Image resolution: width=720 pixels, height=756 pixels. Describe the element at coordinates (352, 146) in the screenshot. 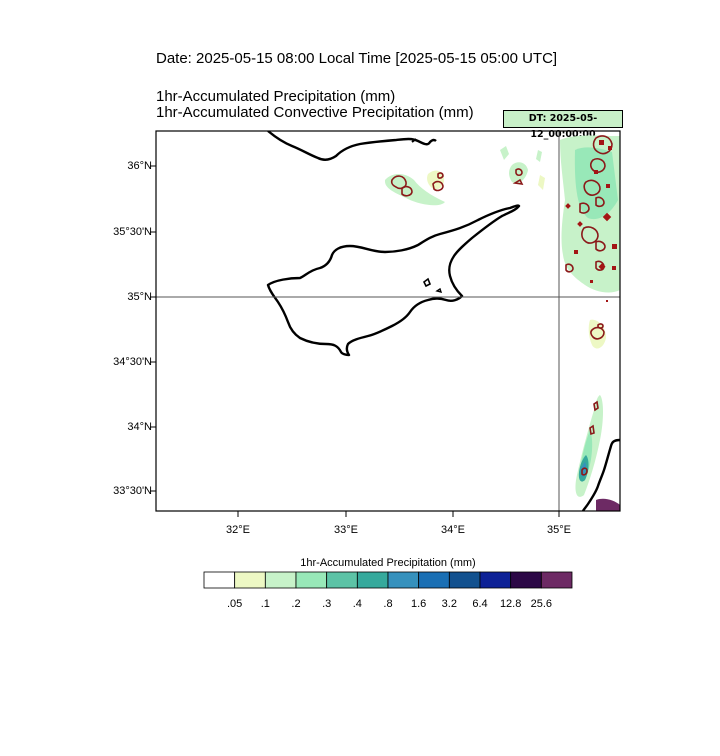

I see `turkey-coastline` at that location.